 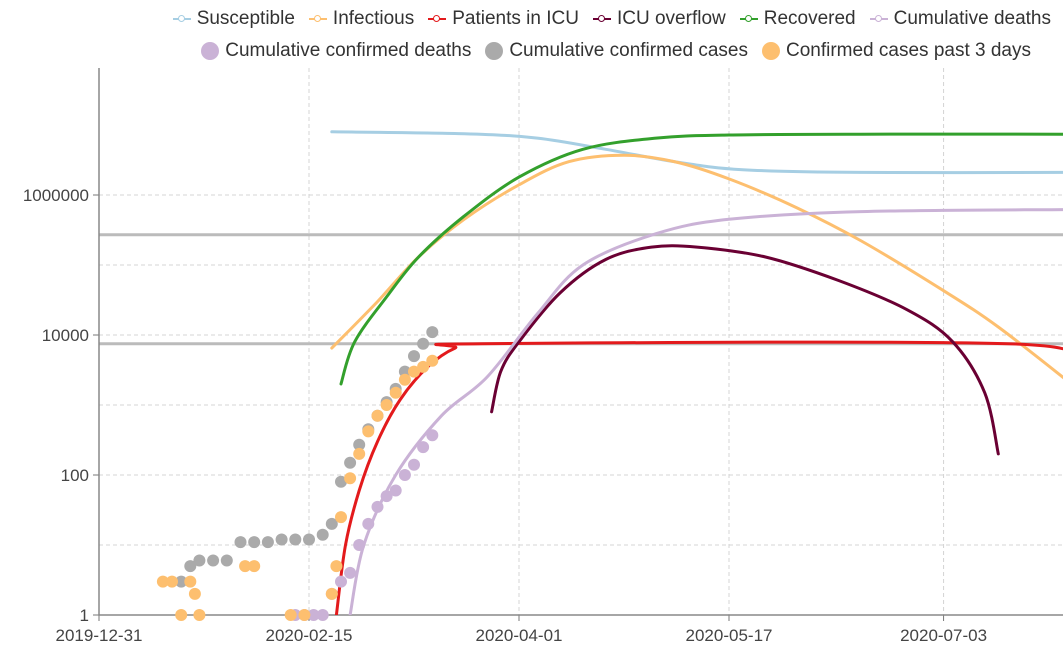 I want to click on legend-item-patients-in-icu: Patients in ICU, so click(x=503, y=19).